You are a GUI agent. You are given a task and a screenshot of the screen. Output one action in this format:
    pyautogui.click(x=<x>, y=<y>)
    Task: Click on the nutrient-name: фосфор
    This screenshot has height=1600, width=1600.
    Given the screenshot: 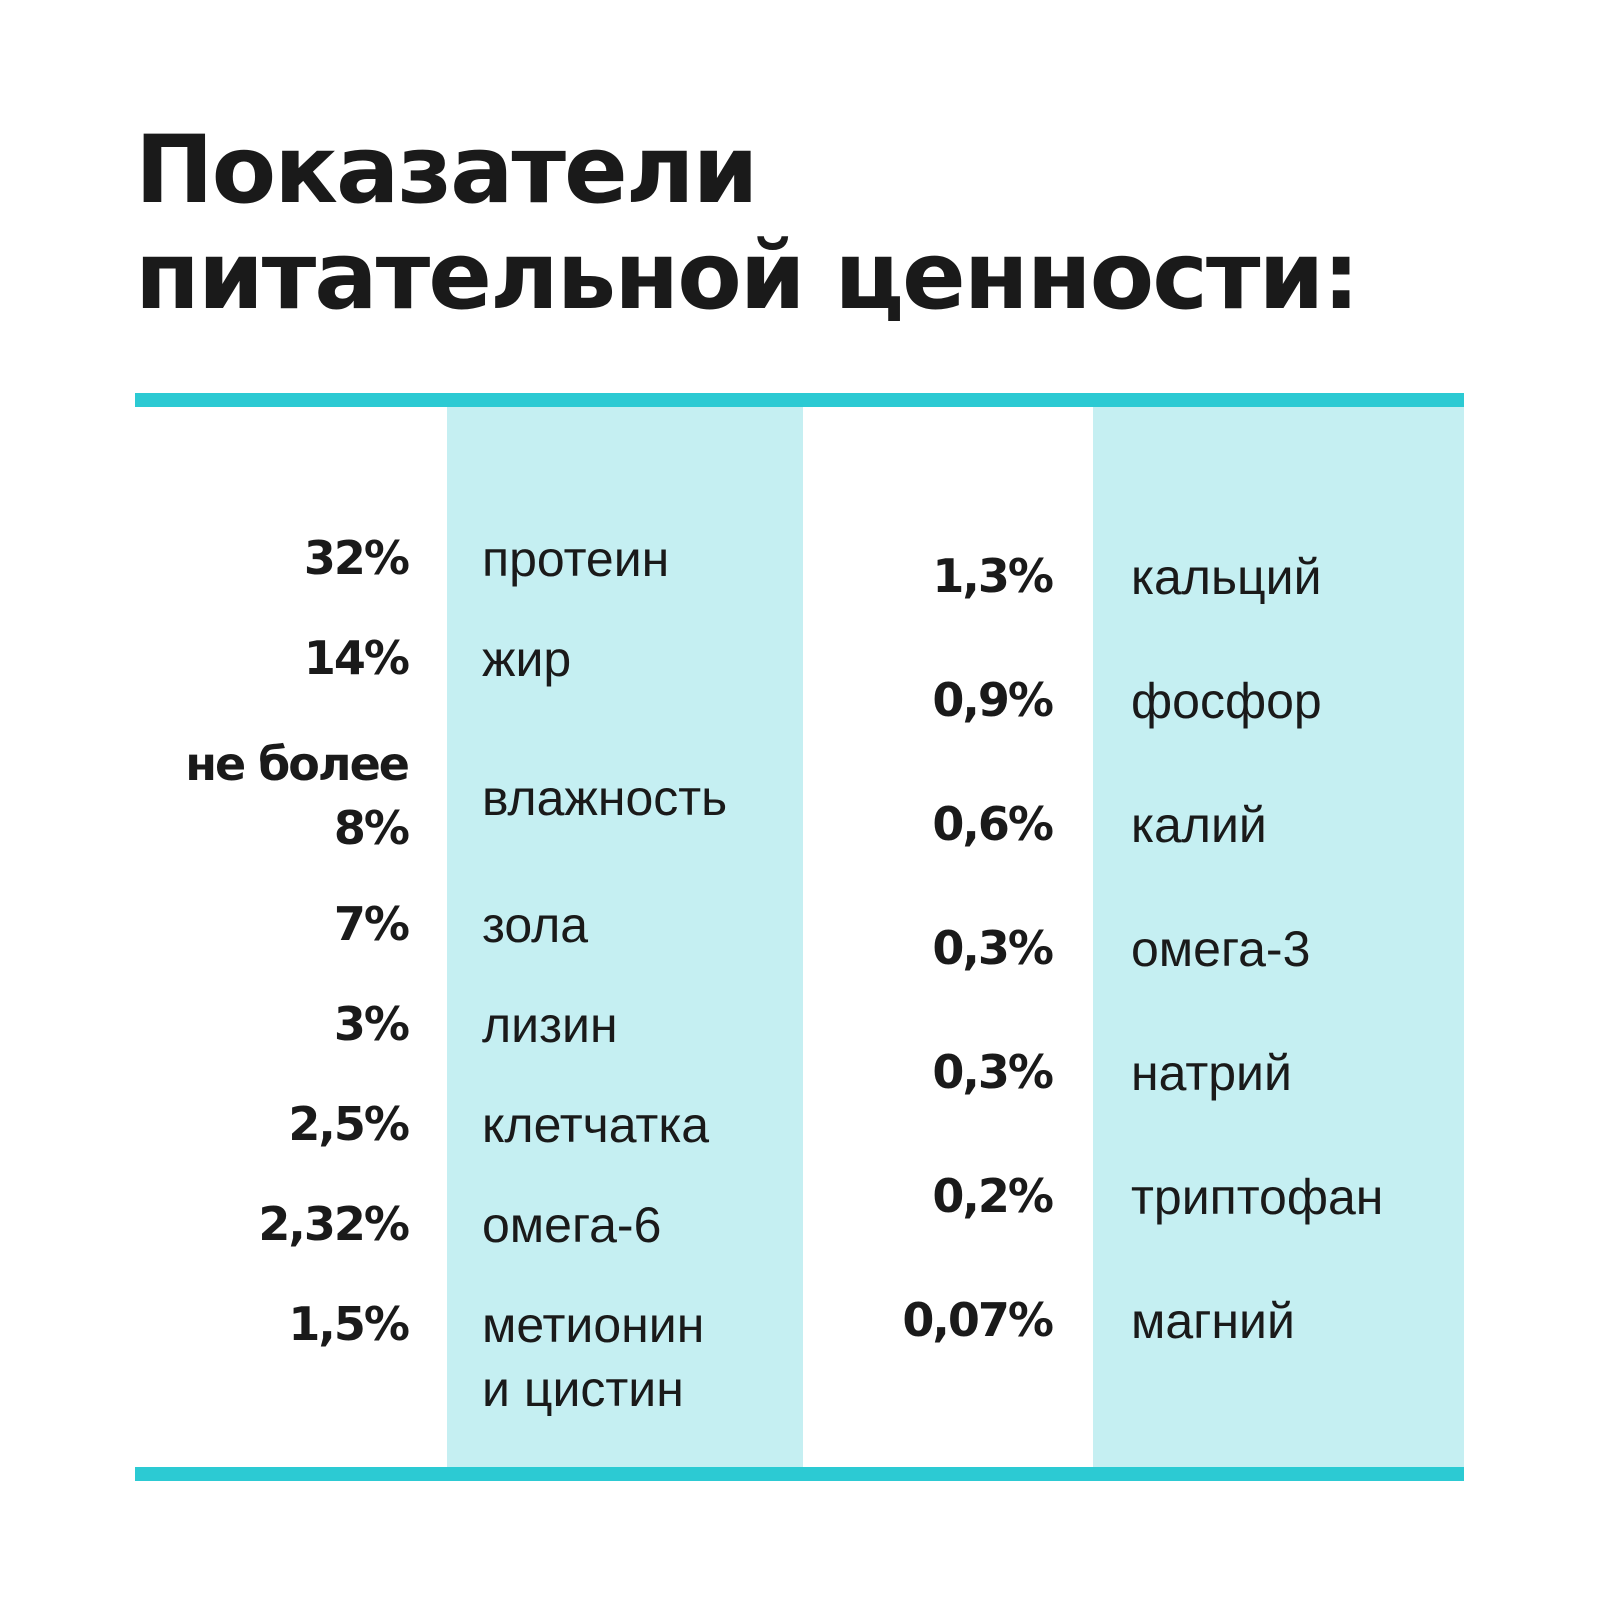 What is the action you would take?
    pyautogui.click(x=1226, y=701)
    